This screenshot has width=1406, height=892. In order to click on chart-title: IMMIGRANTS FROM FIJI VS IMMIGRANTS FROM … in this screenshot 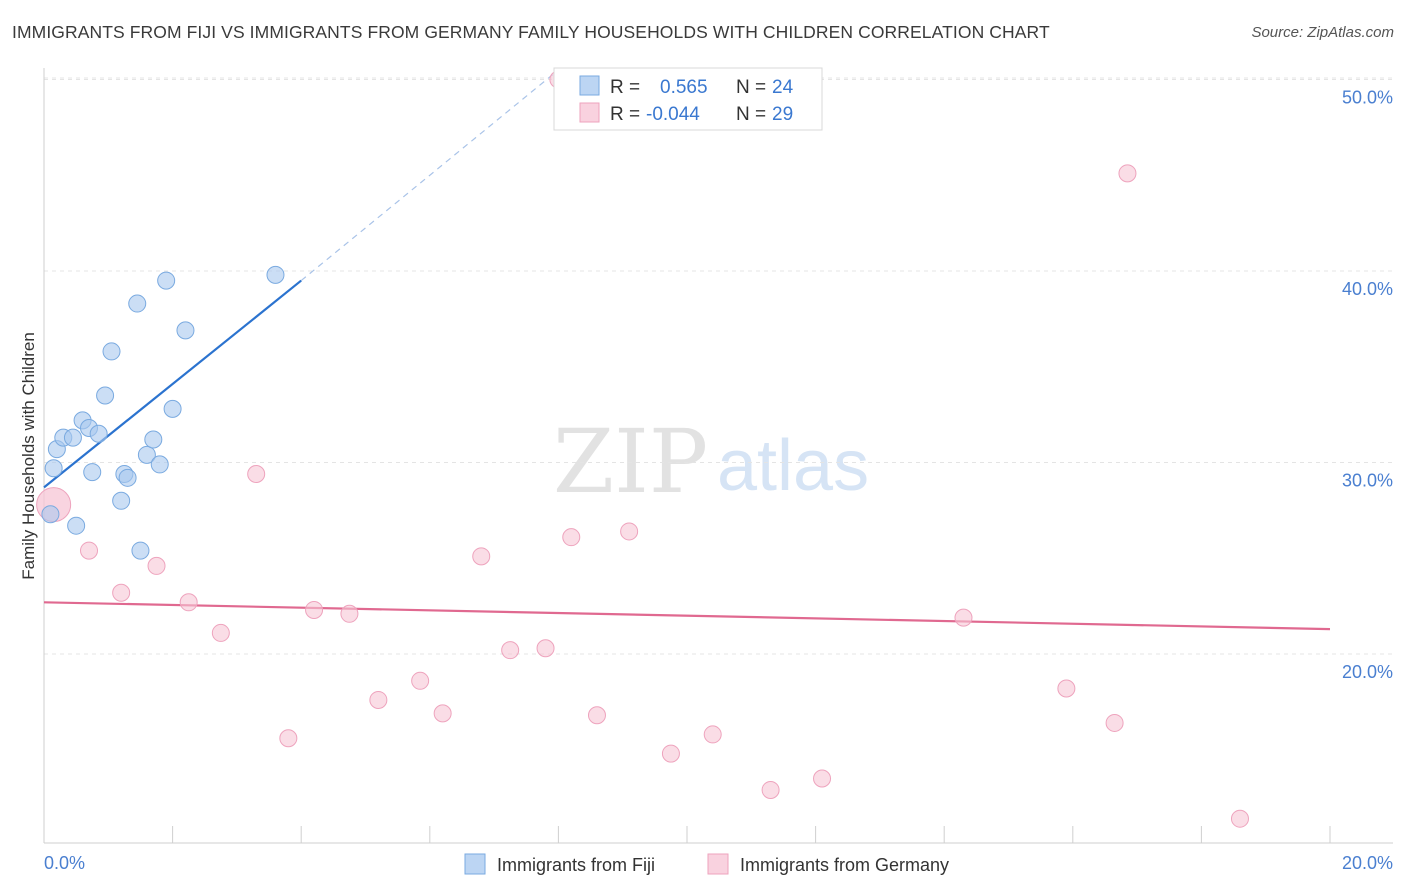, I will do `click(531, 32)`.